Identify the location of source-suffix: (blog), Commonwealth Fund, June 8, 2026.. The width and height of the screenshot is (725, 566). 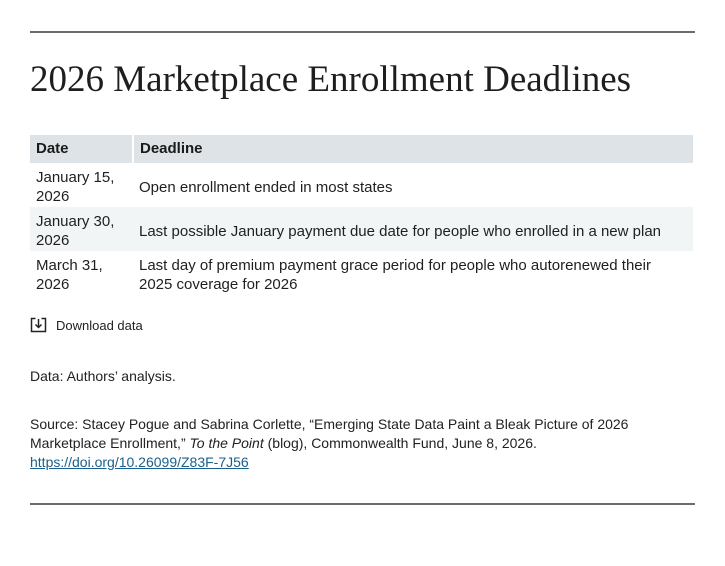
(402, 443).